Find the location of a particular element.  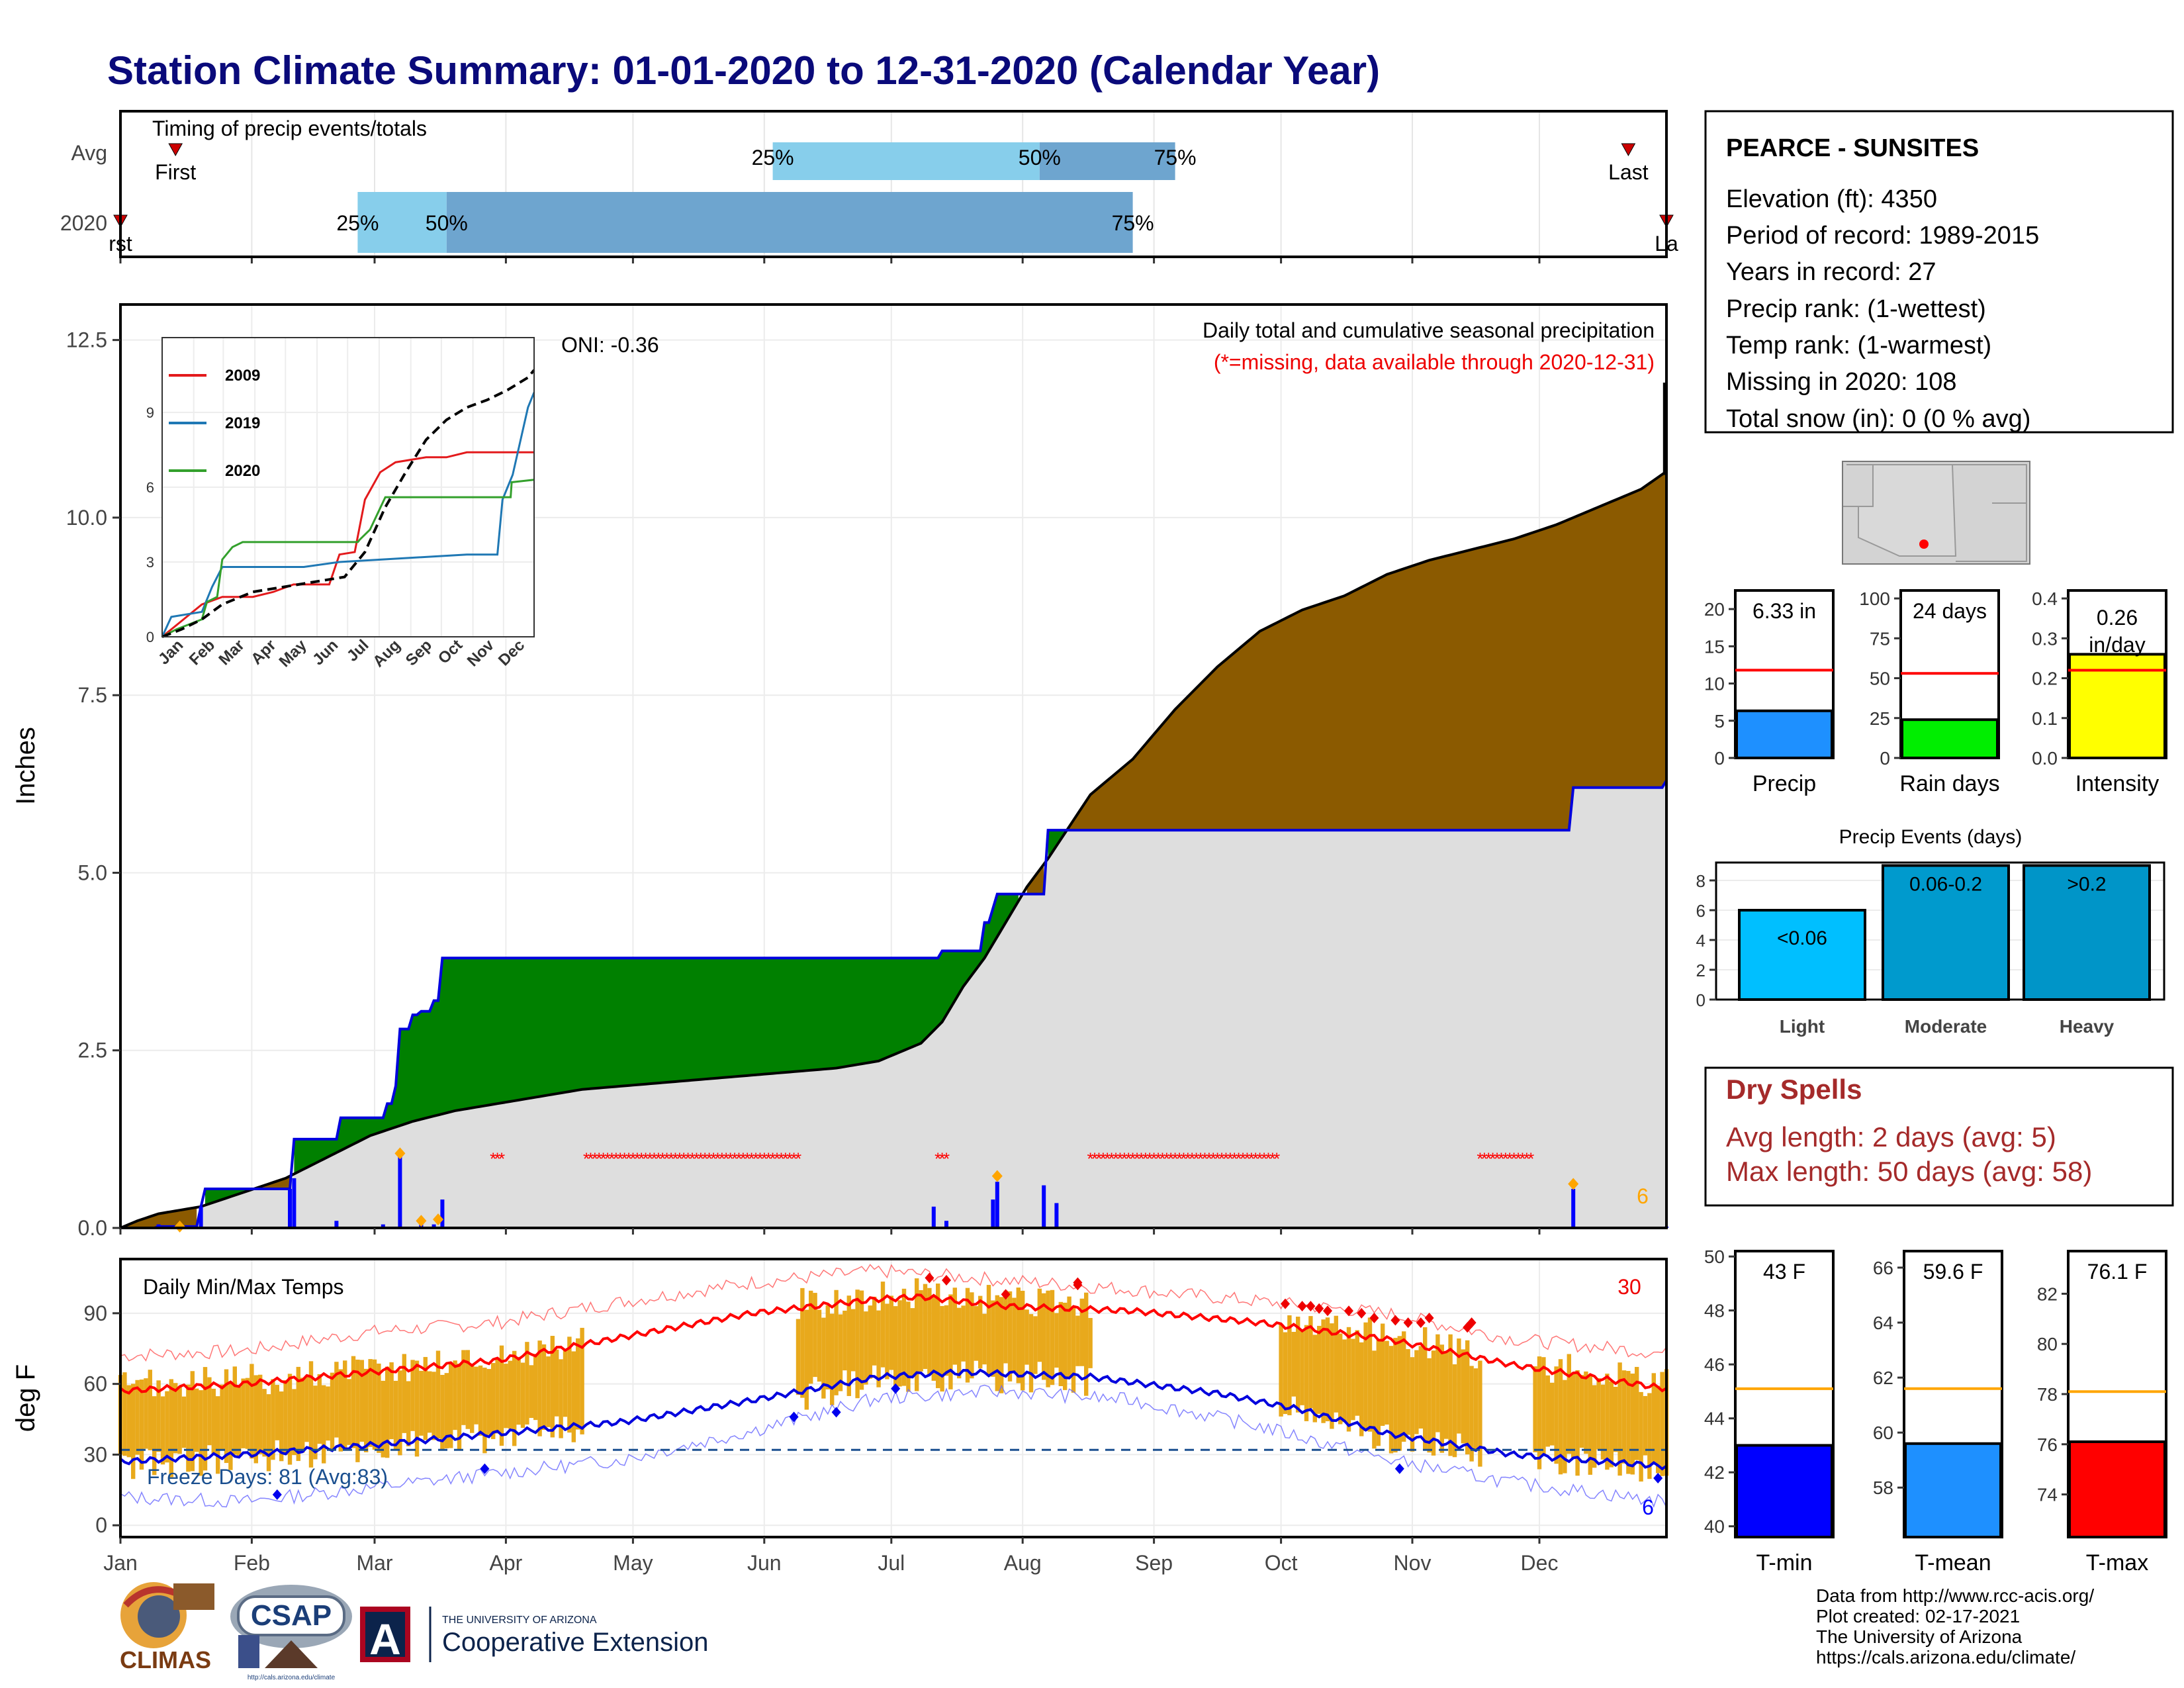

small-bar-category-label: T-mean is located at coordinates (1953, 1562).